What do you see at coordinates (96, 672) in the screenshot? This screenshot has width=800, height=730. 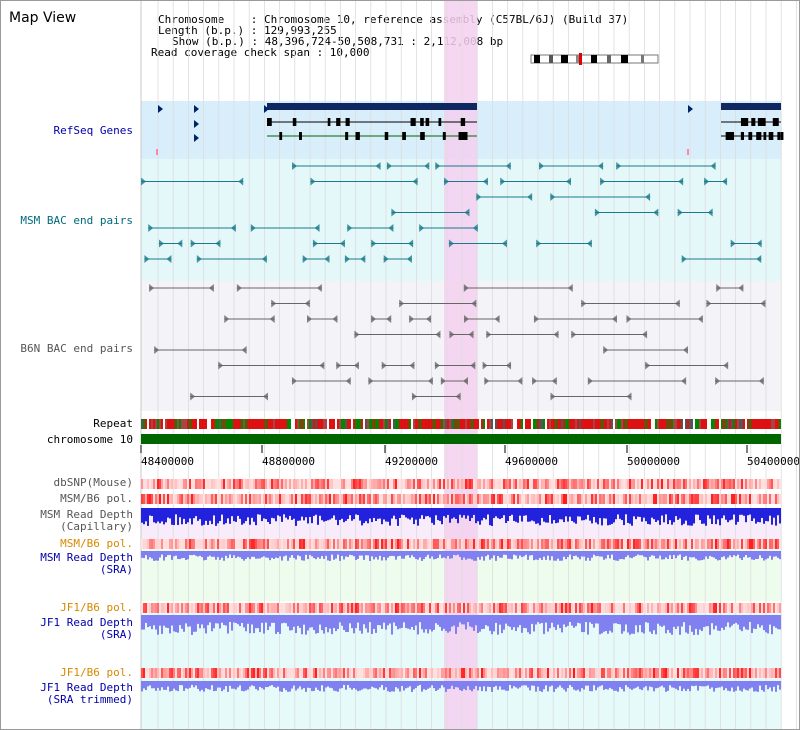 I see `jf1-b6-pol-2-label: JF1/B6 pol.` at bounding box center [96, 672].